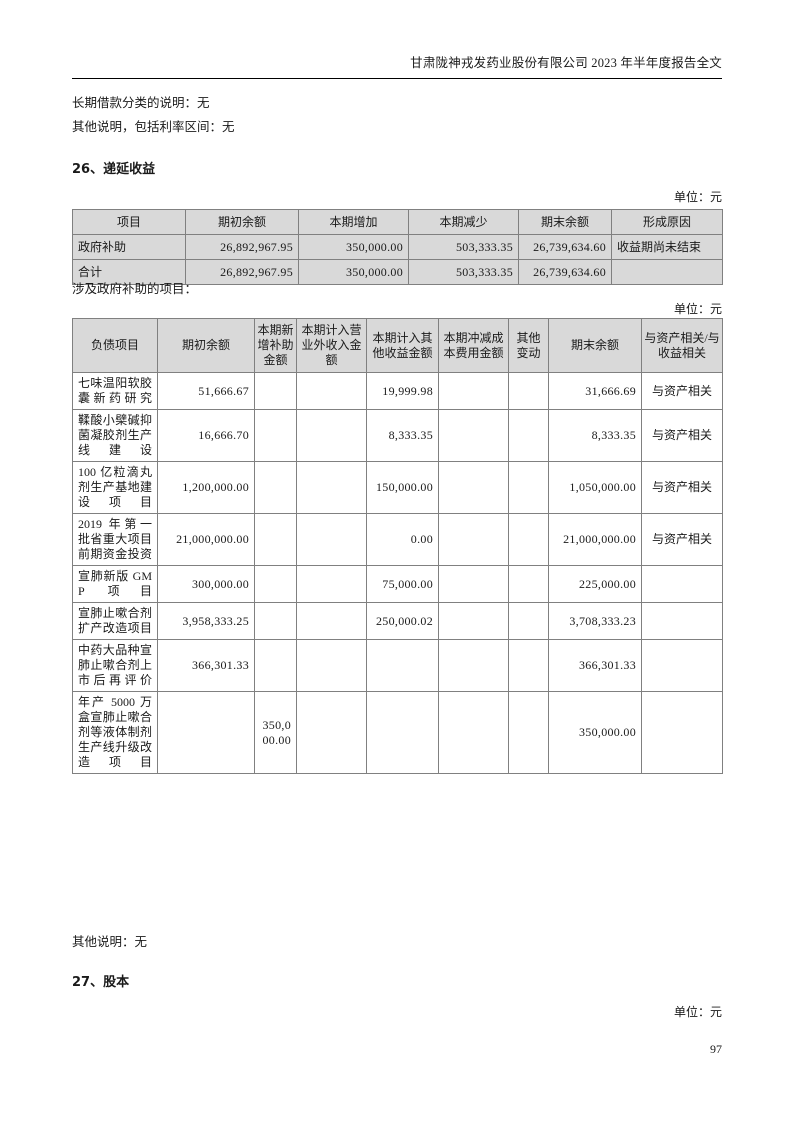  What do you see at coordinates (115, 435) in the screenshot?
I see `cell-liability-item: 鞣酸小檗碱抑菌凝胶剂生产线建设` at bounding box center [115, 435].